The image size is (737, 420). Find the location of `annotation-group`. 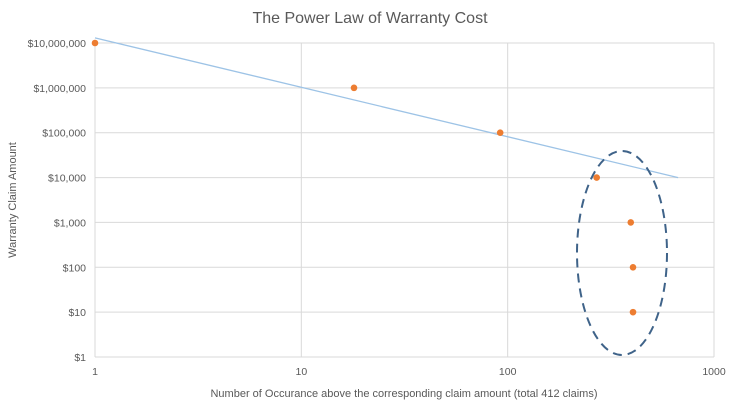

annotation-group is located at coordinates (622, 253).